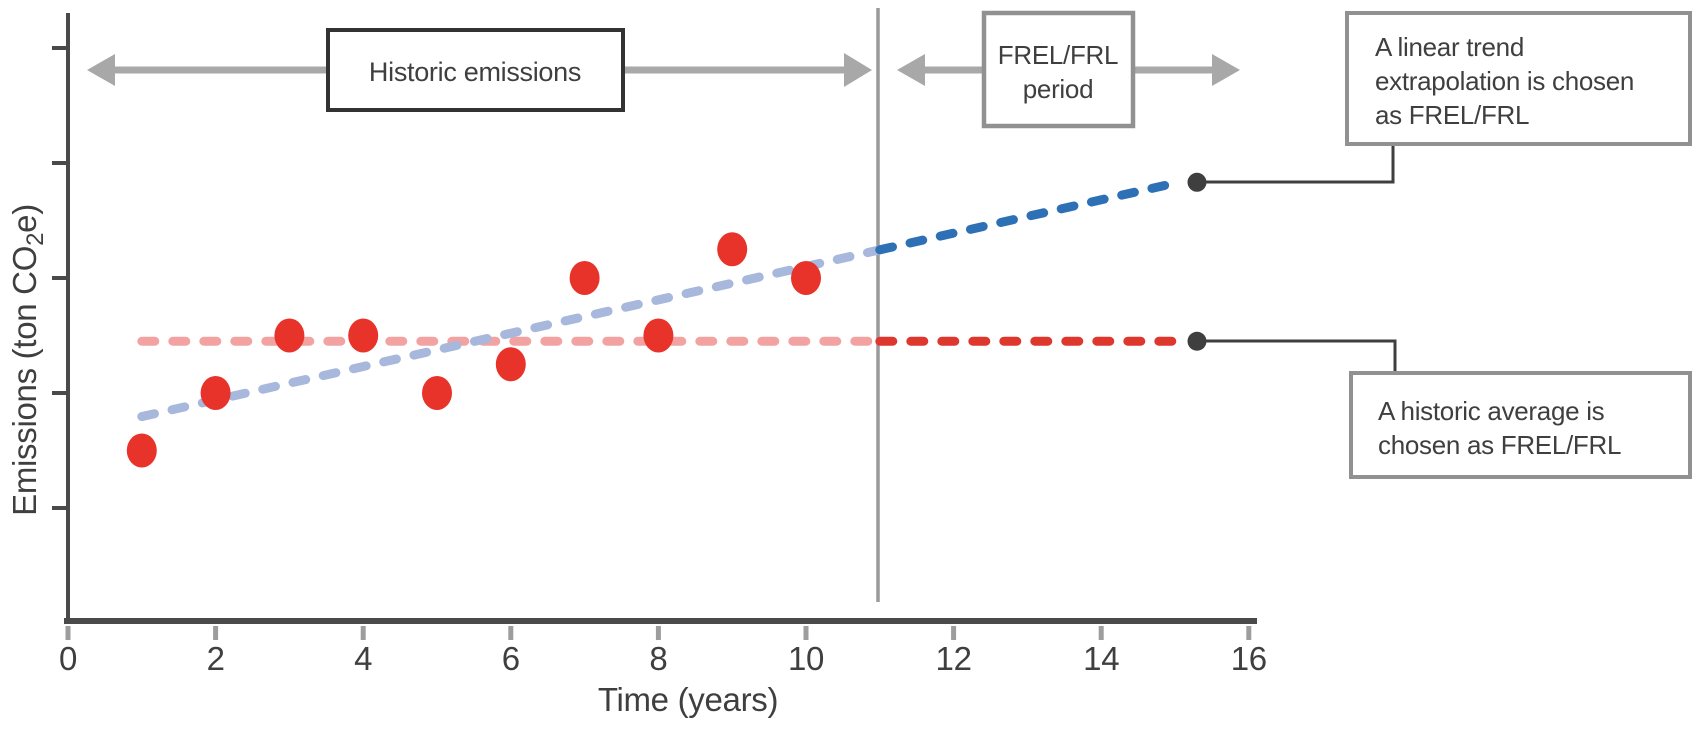 Image resolution: width=1694 pixels, height=732 pixels. I want to click on annotation-historic-average: A historic average is chosen as FREL/FRL, so click(1520, 425).